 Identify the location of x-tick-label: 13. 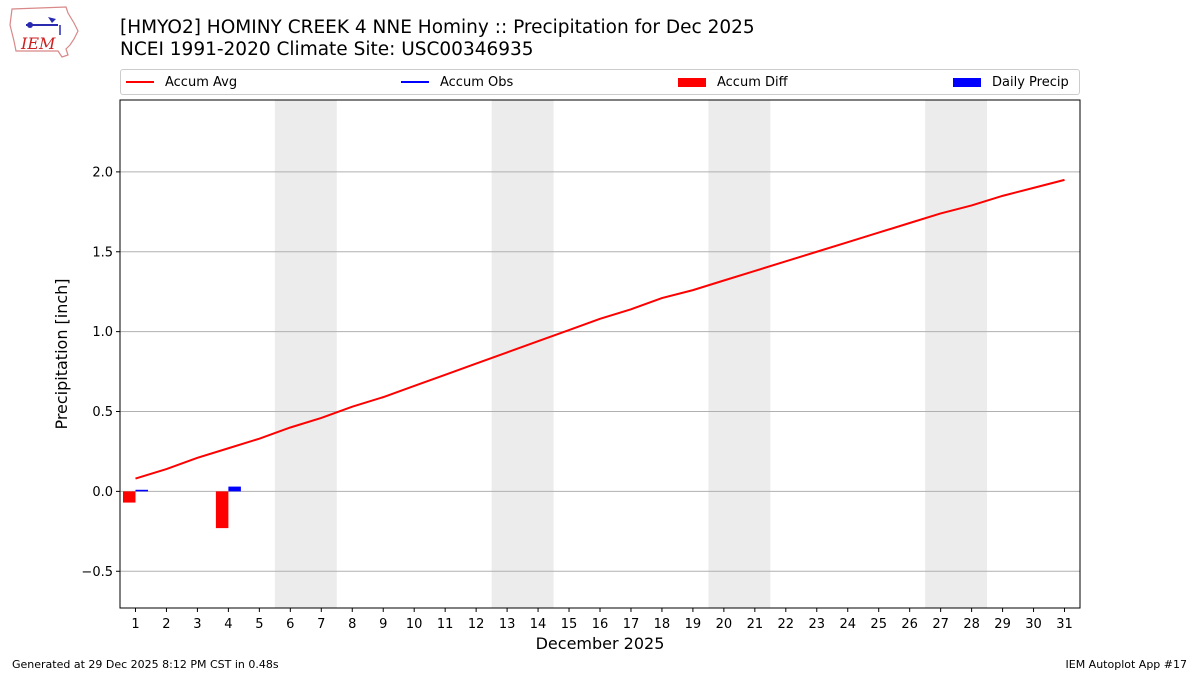
(507, 624).